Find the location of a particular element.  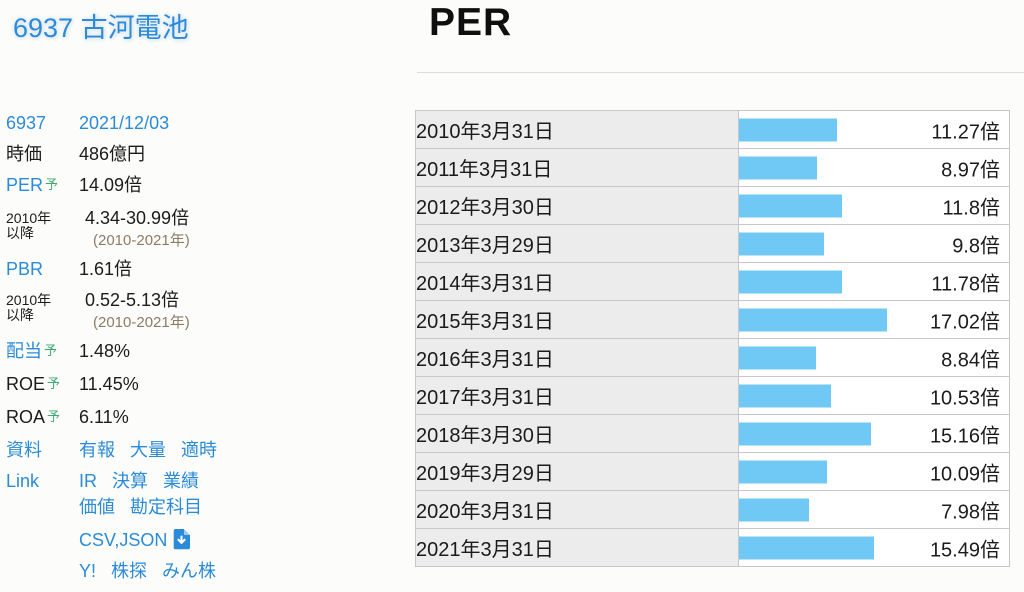

per-table-row: 2015年3月31日 17.02倍 is located at coordinates (712, 319).